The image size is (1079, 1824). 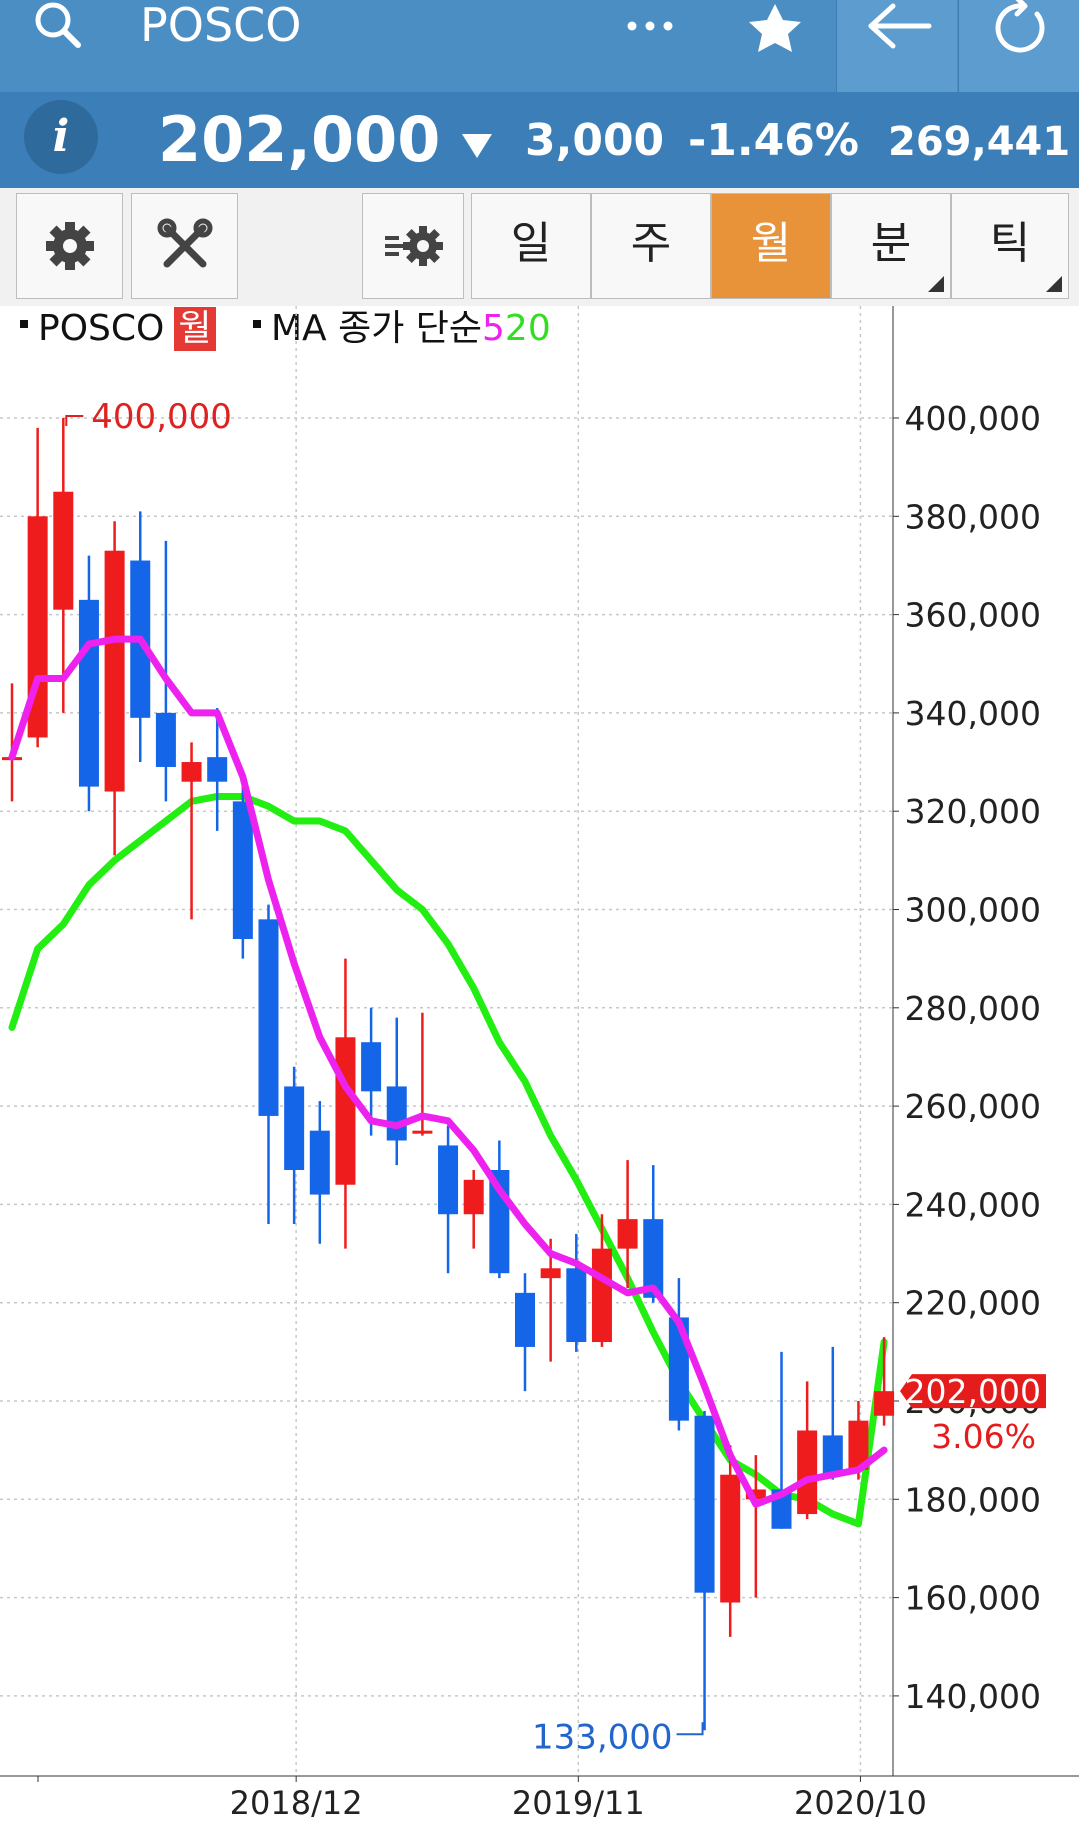 I want to click on info-icon: i, so click(x=61, y=137).